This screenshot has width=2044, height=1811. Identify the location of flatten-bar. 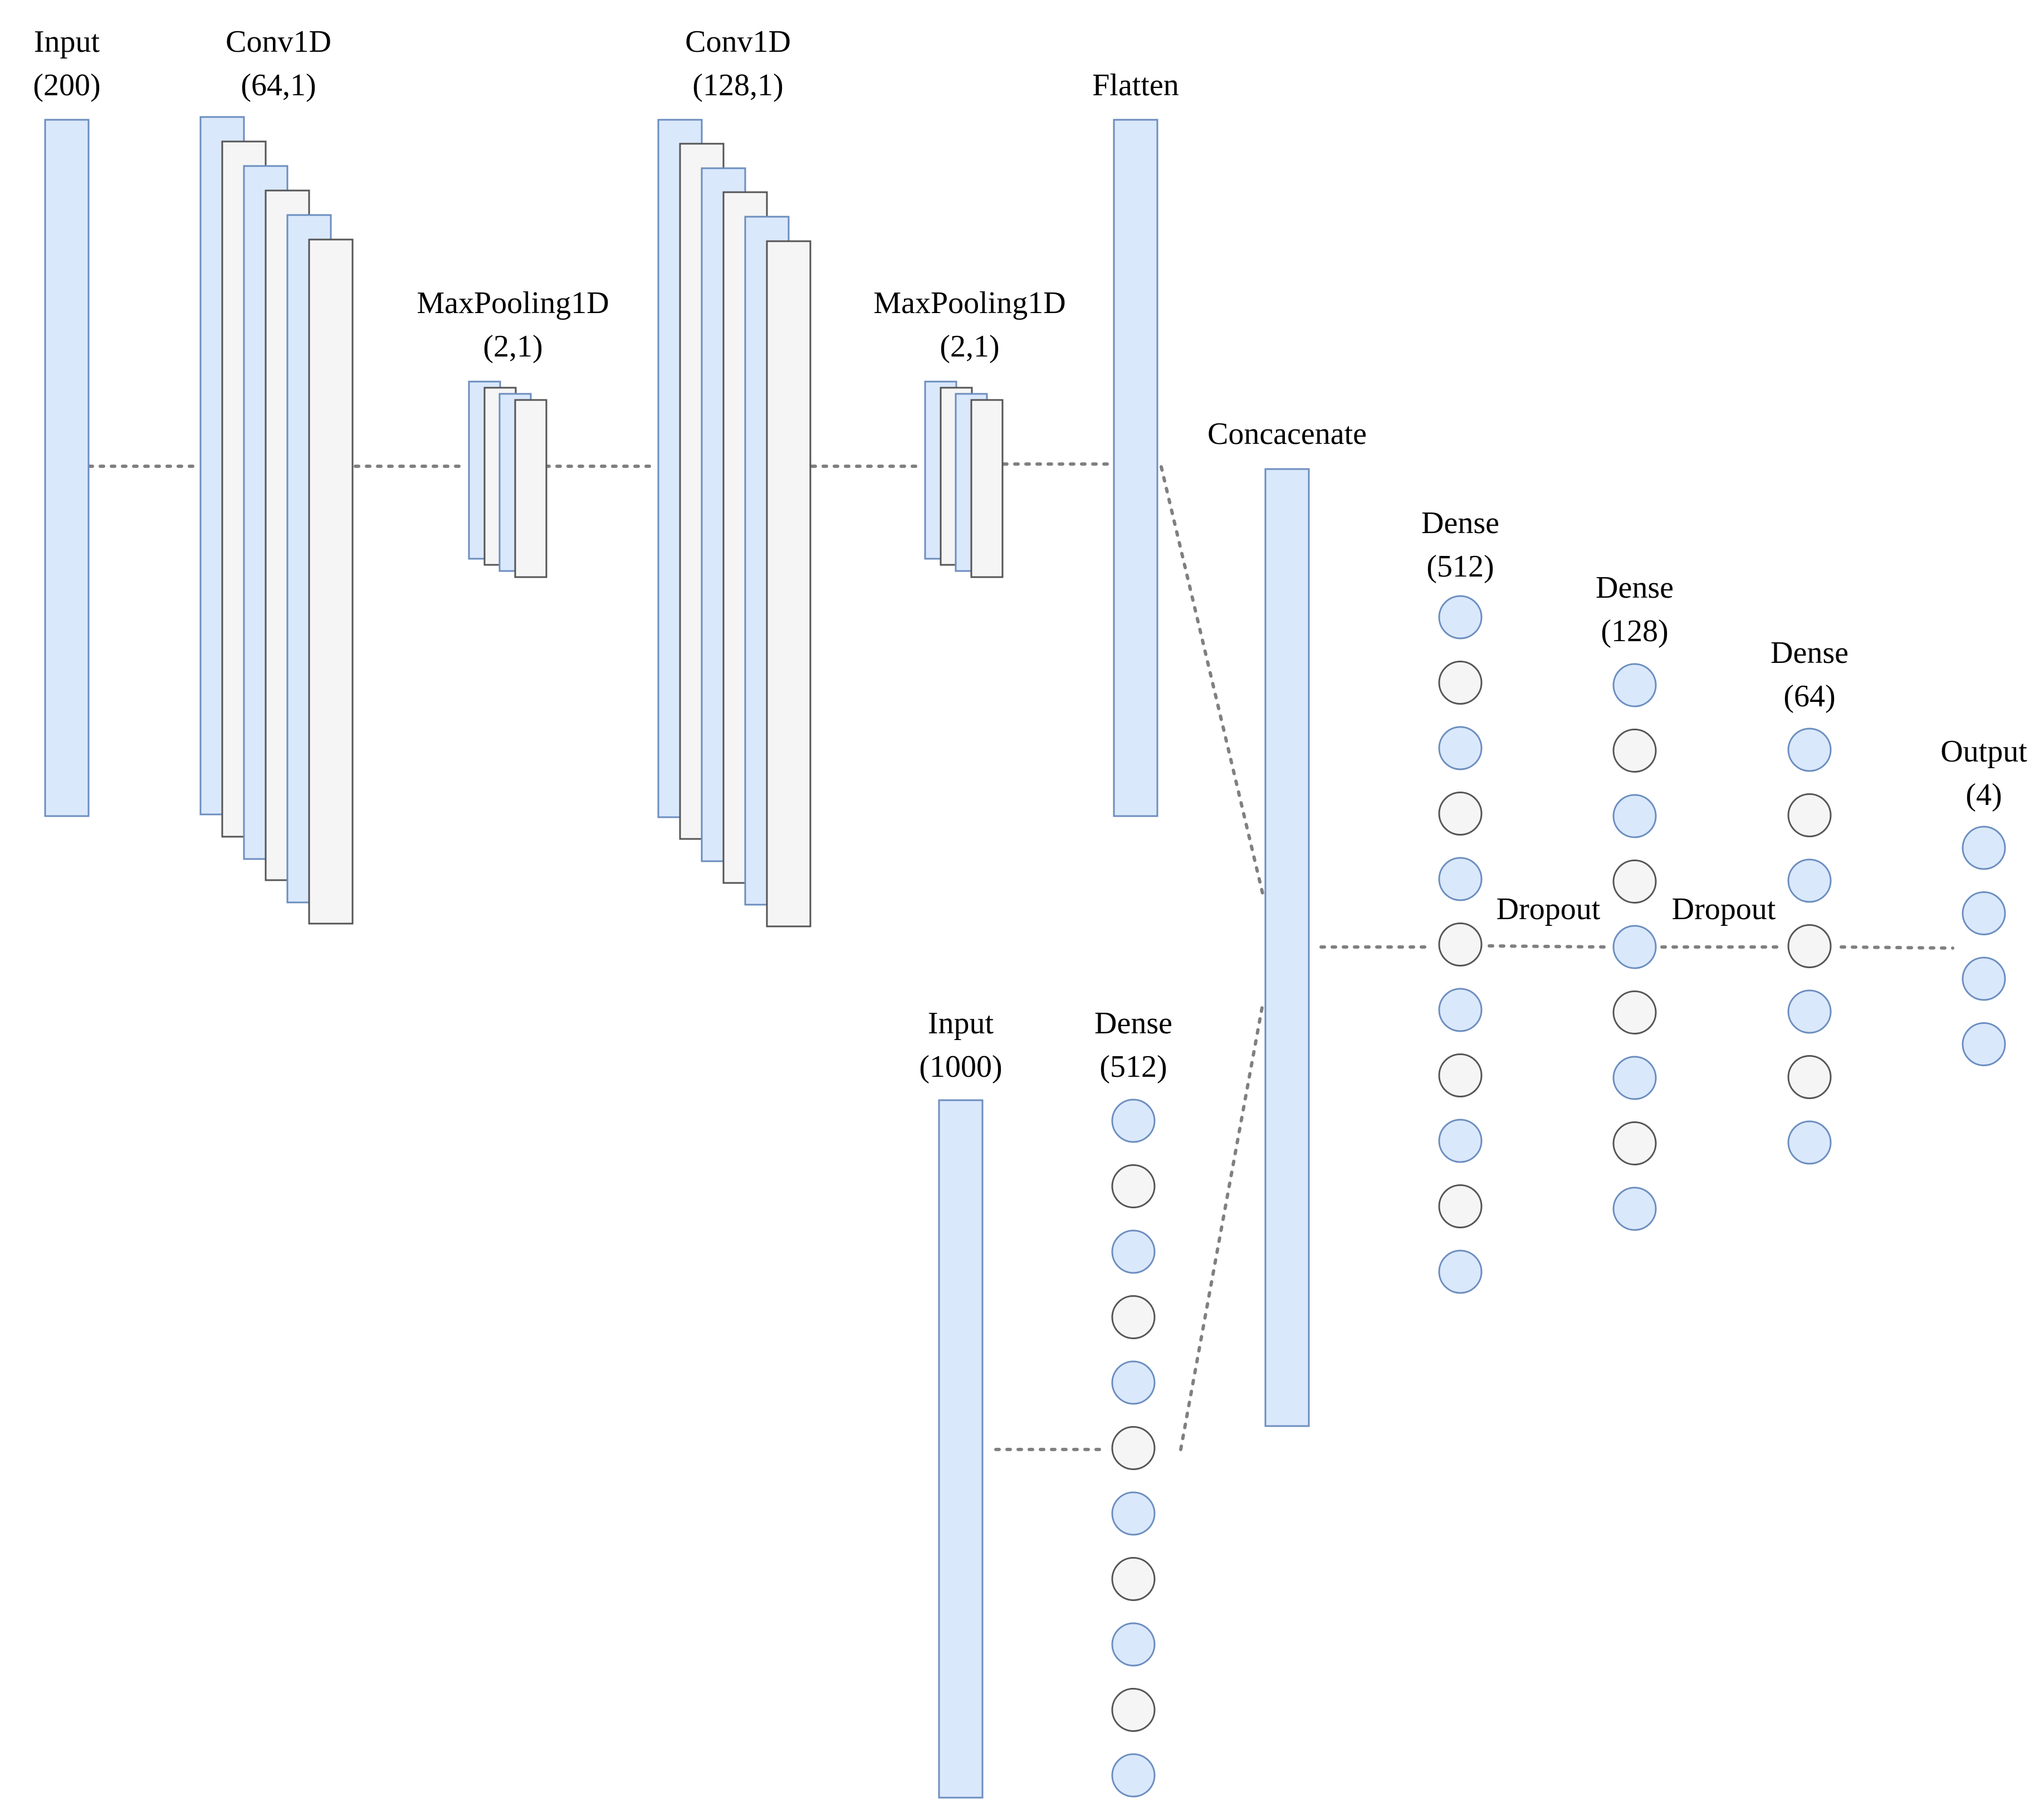
(1135, 468).